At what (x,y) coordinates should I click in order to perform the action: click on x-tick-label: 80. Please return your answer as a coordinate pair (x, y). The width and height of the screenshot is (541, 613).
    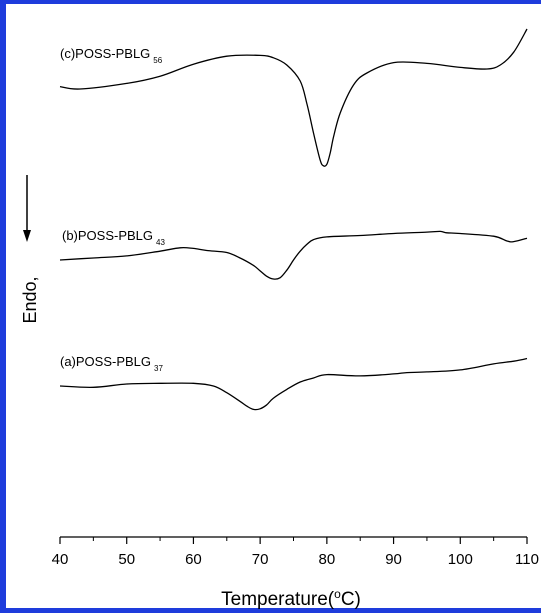
    Looking at the image, I should click on (327, 559).